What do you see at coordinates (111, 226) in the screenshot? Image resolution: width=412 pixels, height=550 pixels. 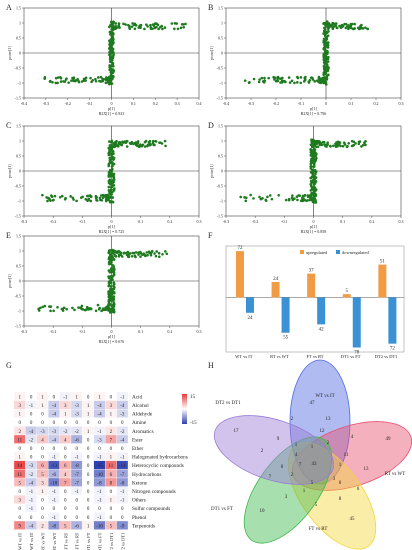 I see `x-axis-label: p[1]` at bounding box center [111, 226].